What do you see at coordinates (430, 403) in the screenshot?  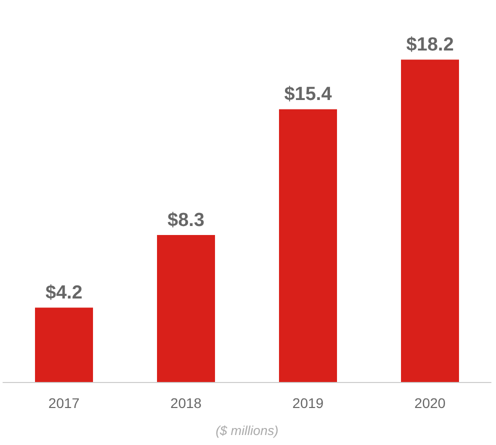 I see `x-tick-label: 2020` at bounding box center [430, 403].